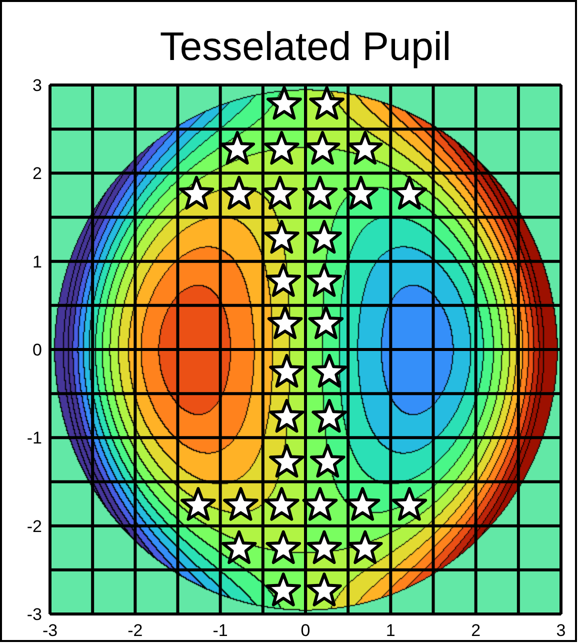 This screenshot has width=579, height=644. What do you see at coordinates (476, 630) in the screenshot?
I see `x-tick-label: 2` at bounding box center [476, 630].